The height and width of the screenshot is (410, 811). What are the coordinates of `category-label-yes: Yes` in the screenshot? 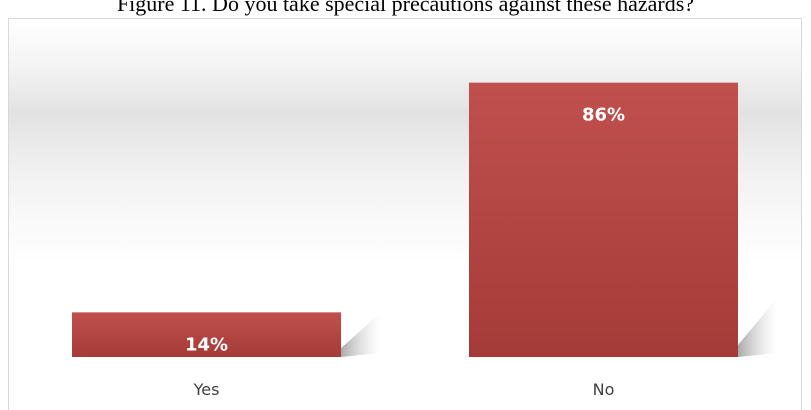 It's located at (206, 389).